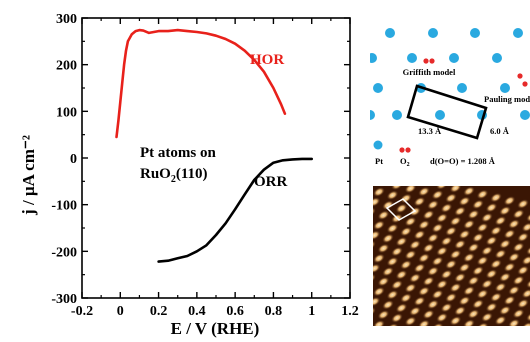 This screenshot has height=342, width=530. I want to click on pauling-o-atom, so click(525, 84).